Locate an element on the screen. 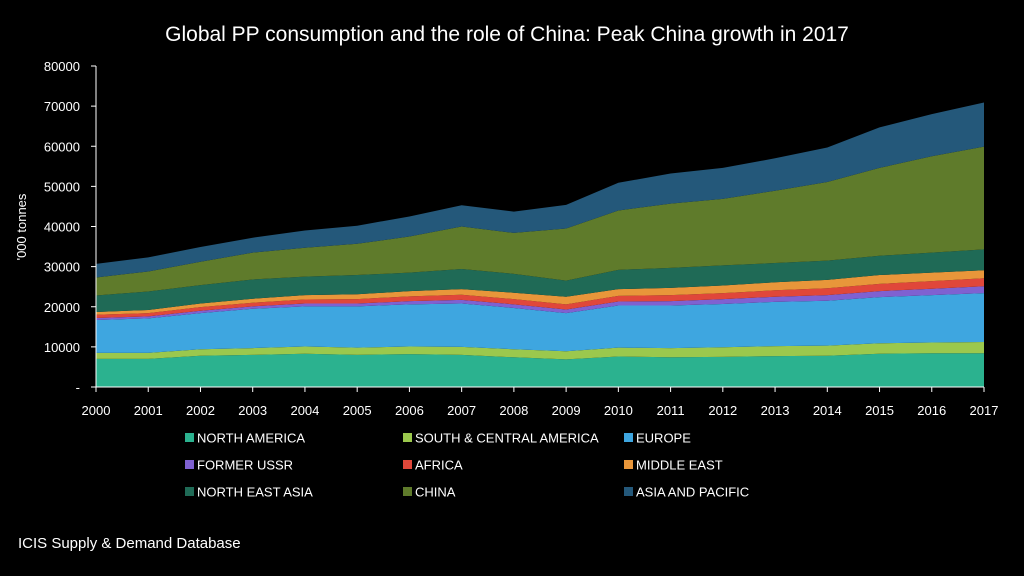 The height and width of the screenshot is (576, 1024). legend-item: NORTH EAST ASIA is located at coordinates (249, 492).